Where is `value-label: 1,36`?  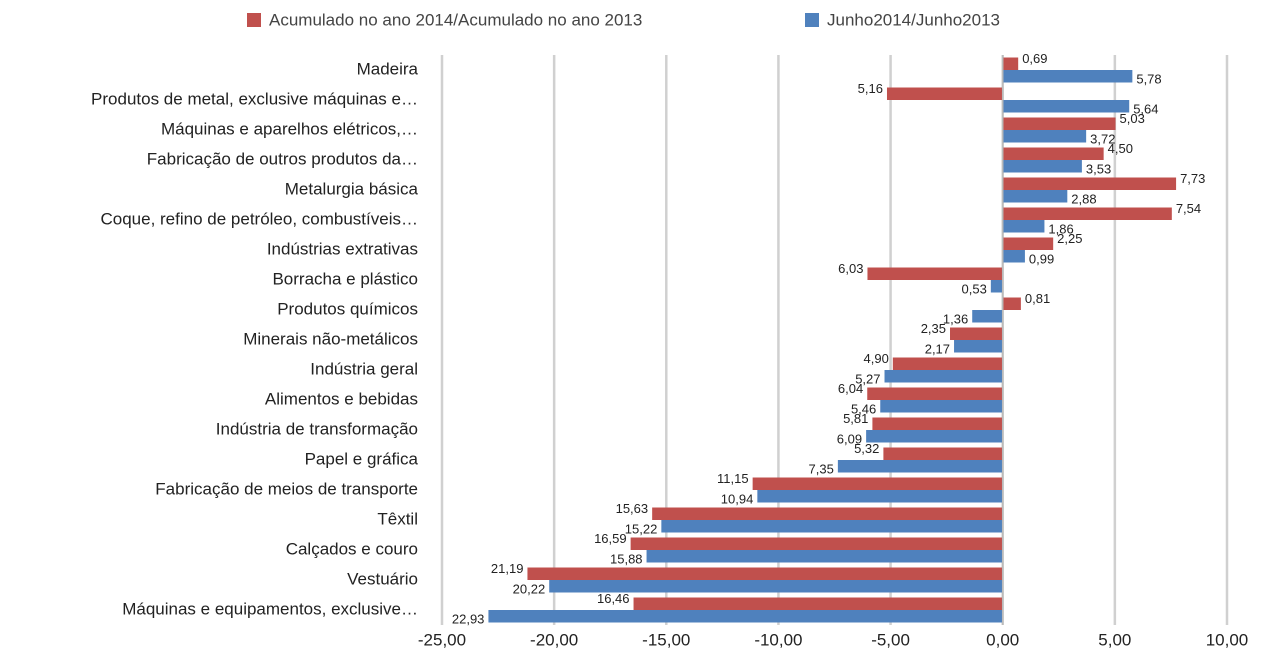 value-label: 1,36 is located at coordinates (955, 319).